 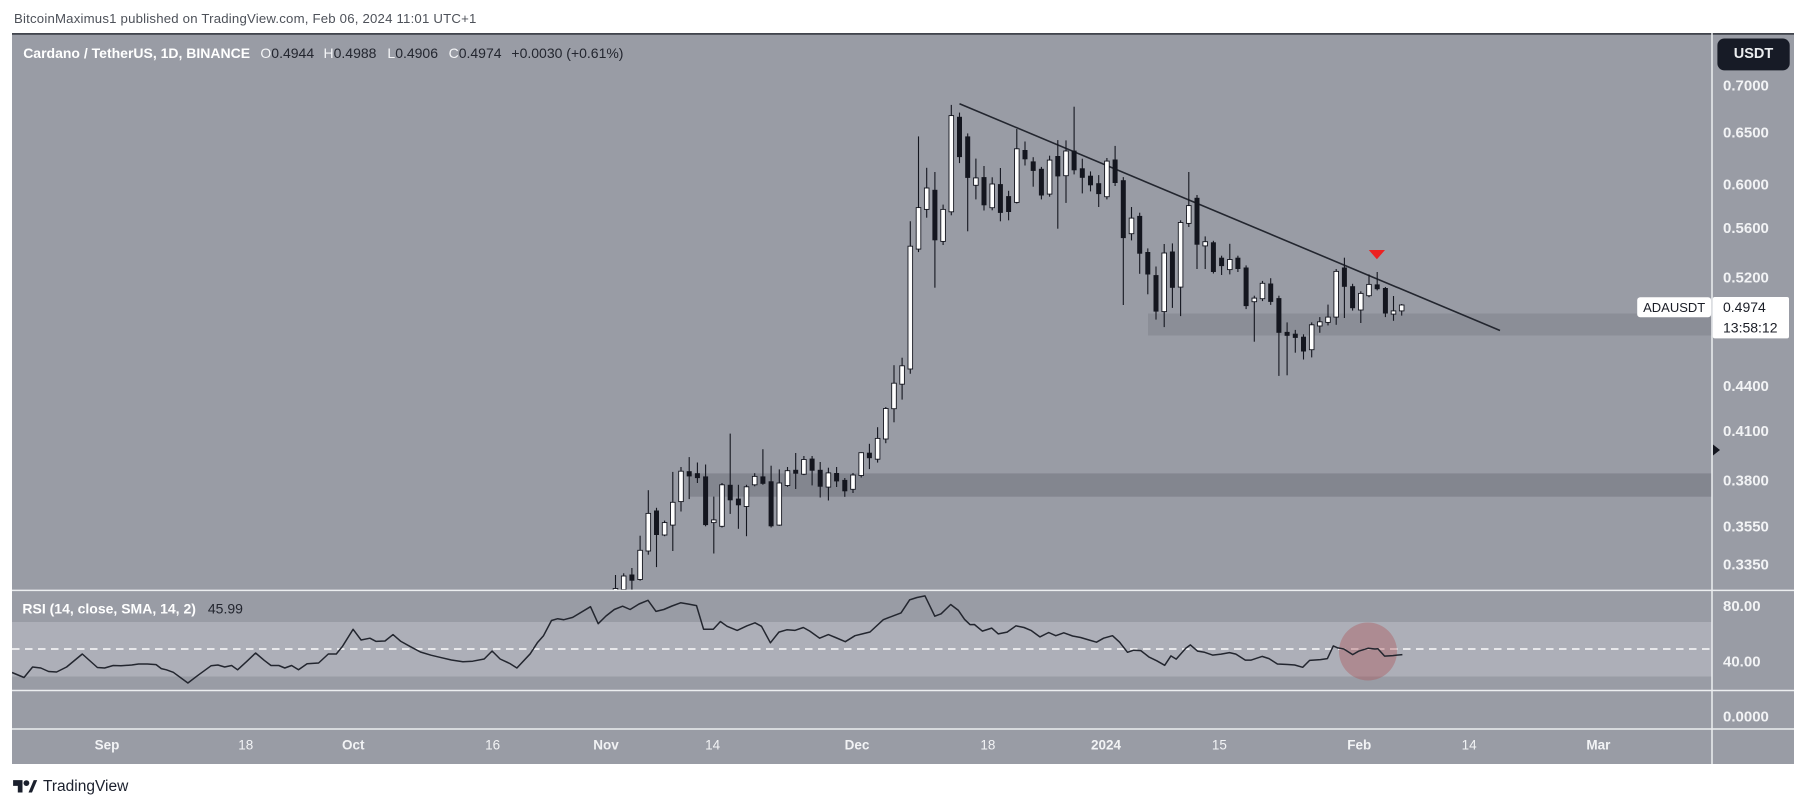 I want to click on svg-text: Nov, so click(x=606, y=745).